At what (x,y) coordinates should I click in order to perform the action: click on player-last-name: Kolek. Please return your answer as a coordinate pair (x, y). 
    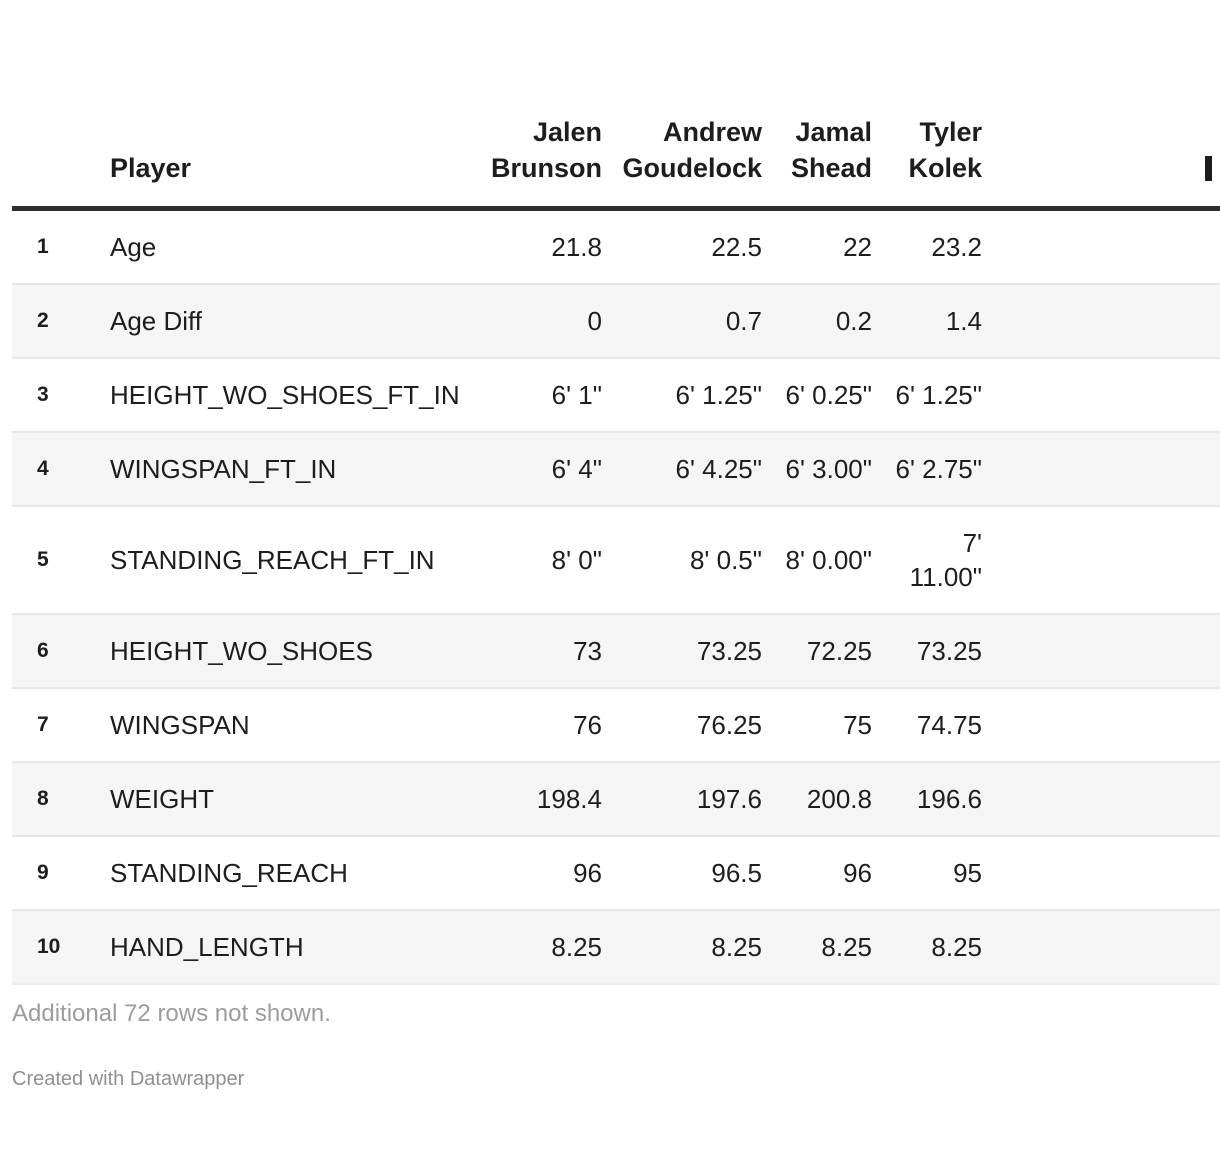
    Looking at the image, I should click on (945, 168).